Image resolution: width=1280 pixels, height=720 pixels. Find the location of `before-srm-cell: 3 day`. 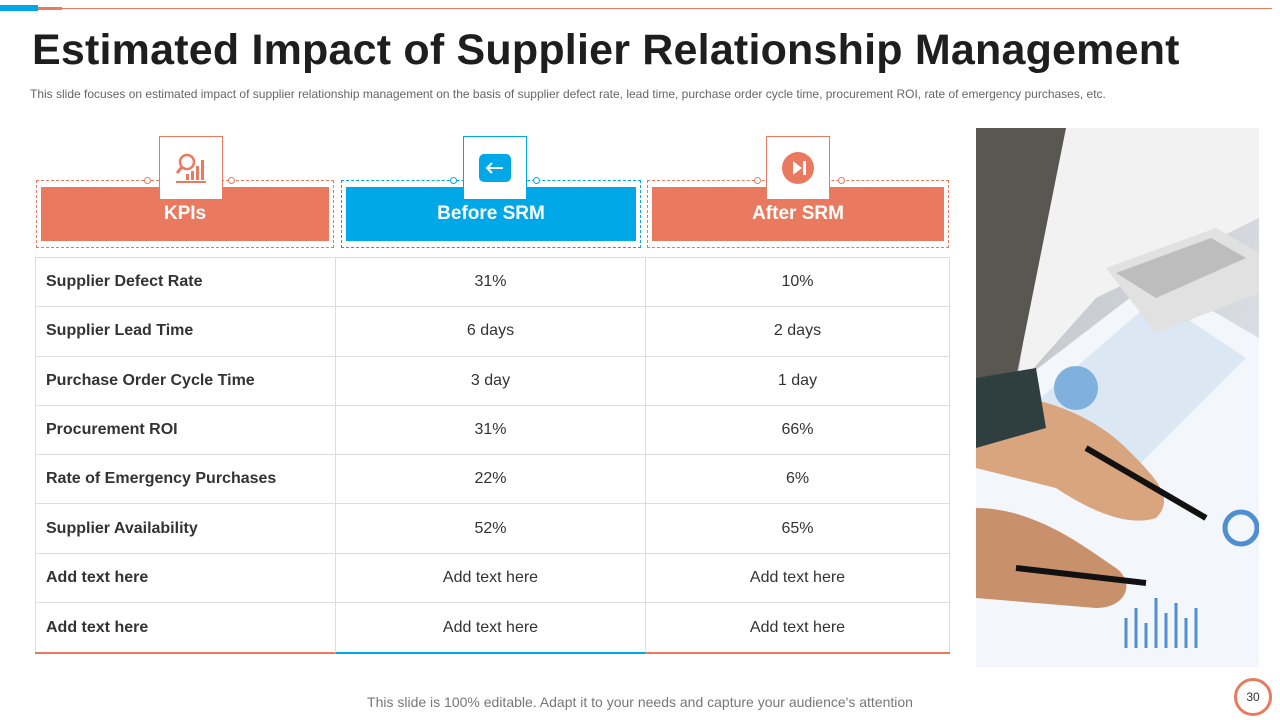

before-srm-cell: 3 day is located at coordinates (490, 380).